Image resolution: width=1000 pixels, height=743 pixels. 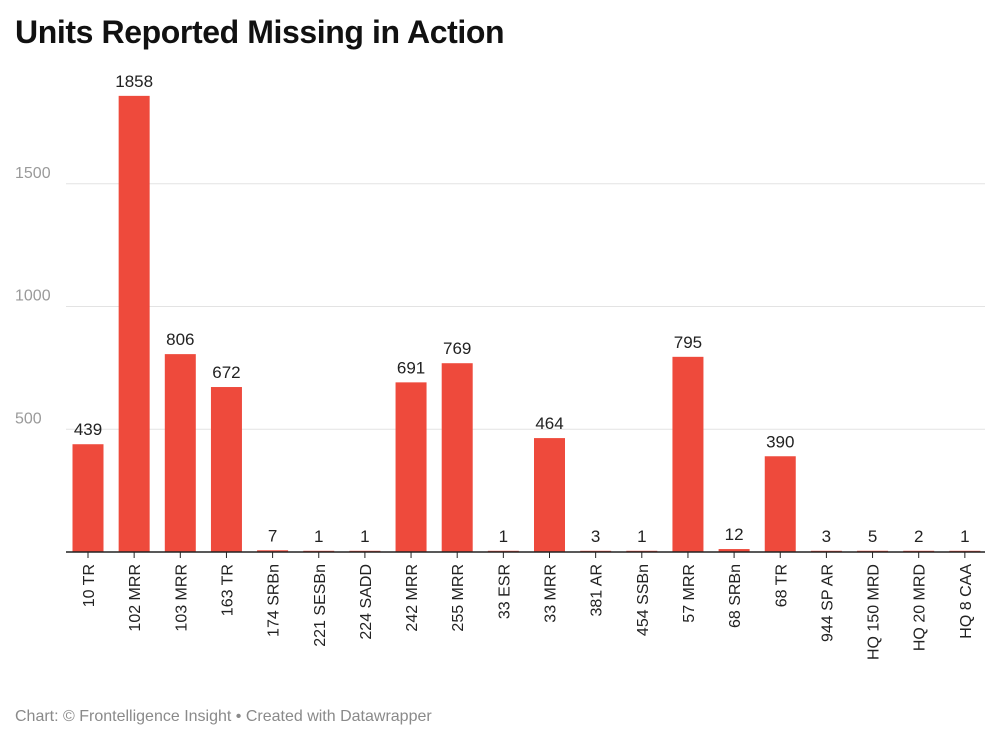 What do you see at coordinates (457, 348) in the screenshot?
I see `bar-value-label: 769` at bounding box center [457, 348].